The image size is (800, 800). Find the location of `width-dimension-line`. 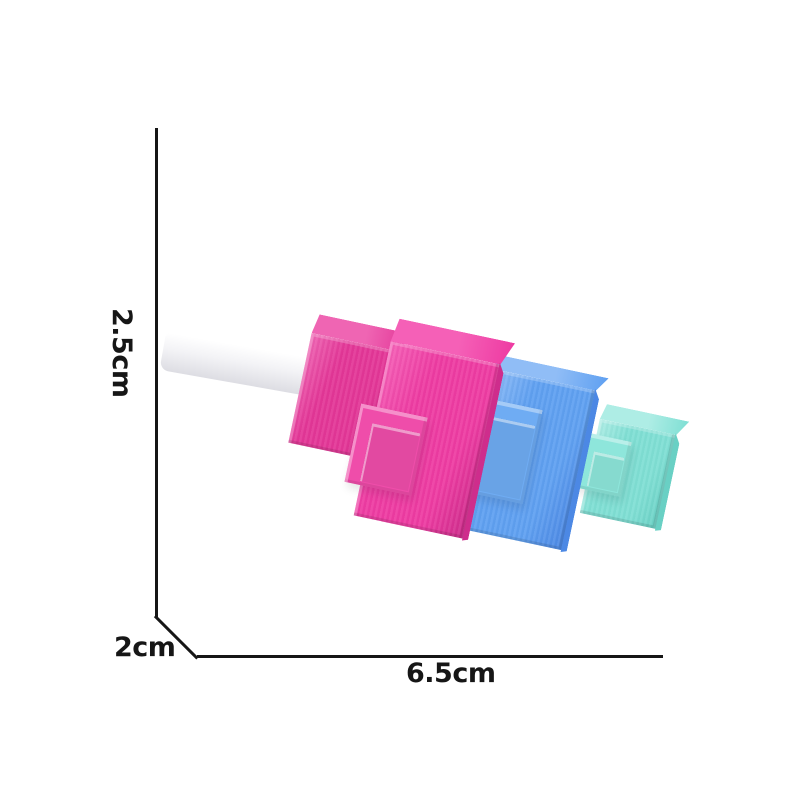

width-dimension-line is located at coordinates (430, 656).